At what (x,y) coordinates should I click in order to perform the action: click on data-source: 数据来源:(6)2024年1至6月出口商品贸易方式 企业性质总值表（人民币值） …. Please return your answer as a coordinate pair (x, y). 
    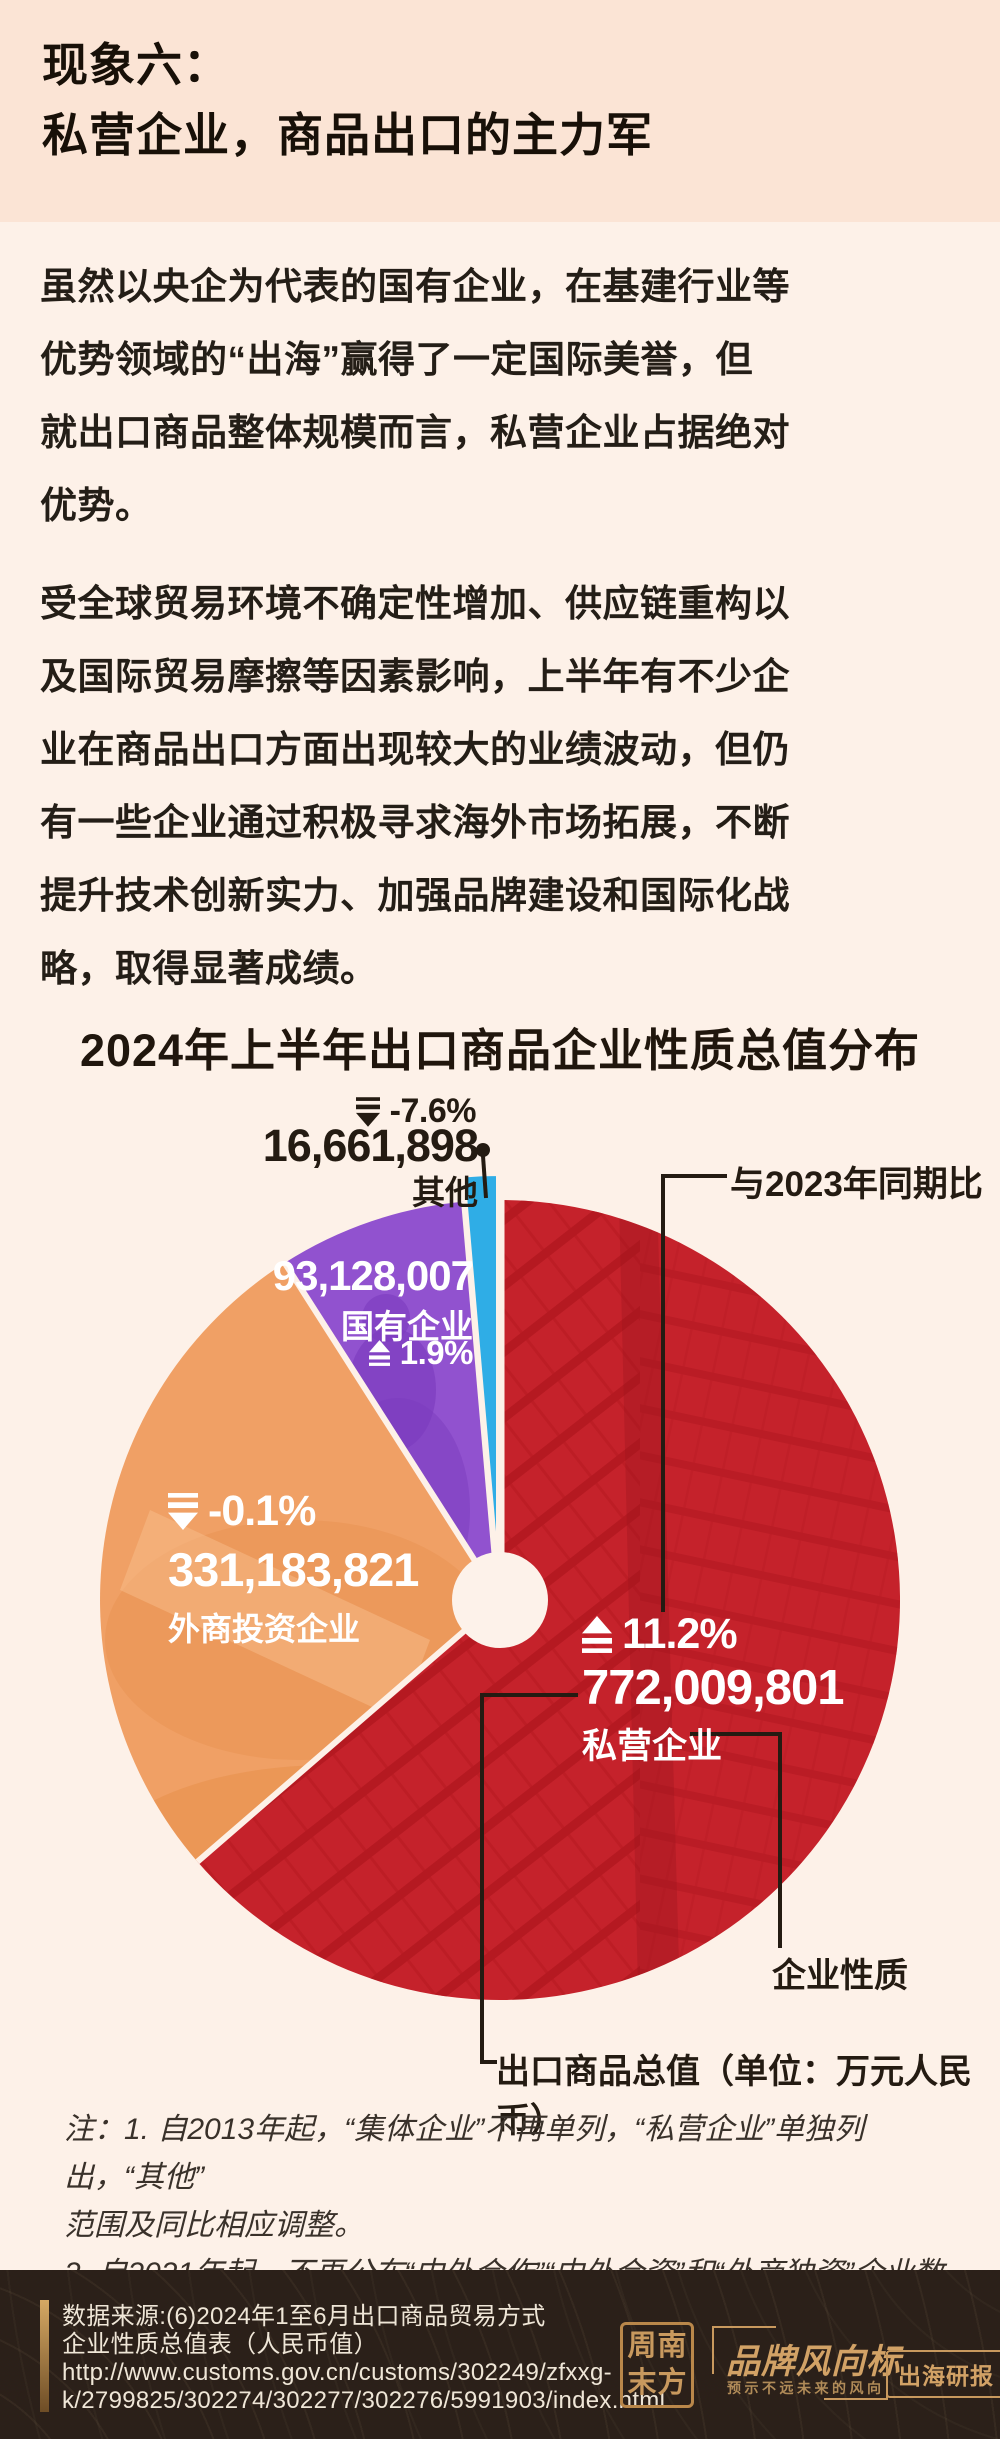
    Looking at the image, I should click on (364, 2358).